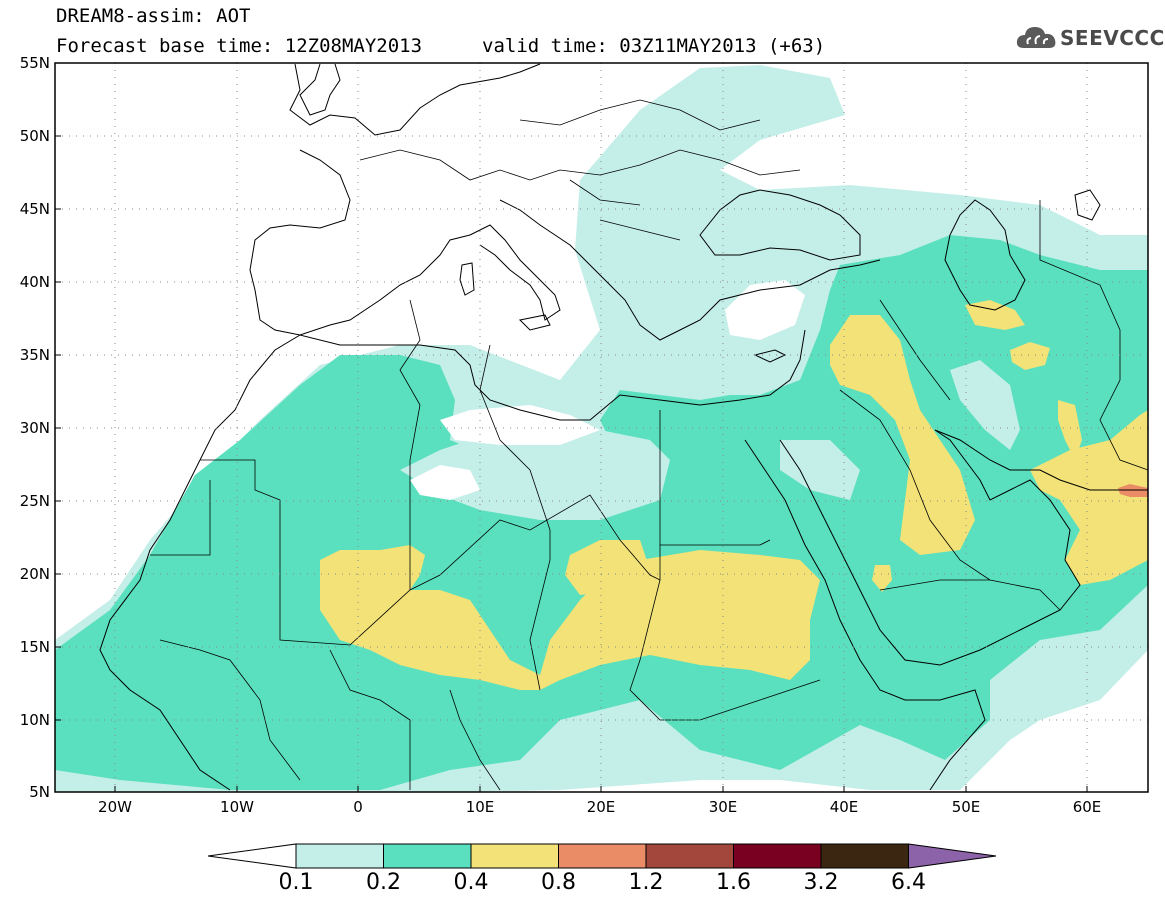 This screenshot has width=1165, height=905. I want to click on colorbar-label-1-2: 1.2, so click(646, 882).